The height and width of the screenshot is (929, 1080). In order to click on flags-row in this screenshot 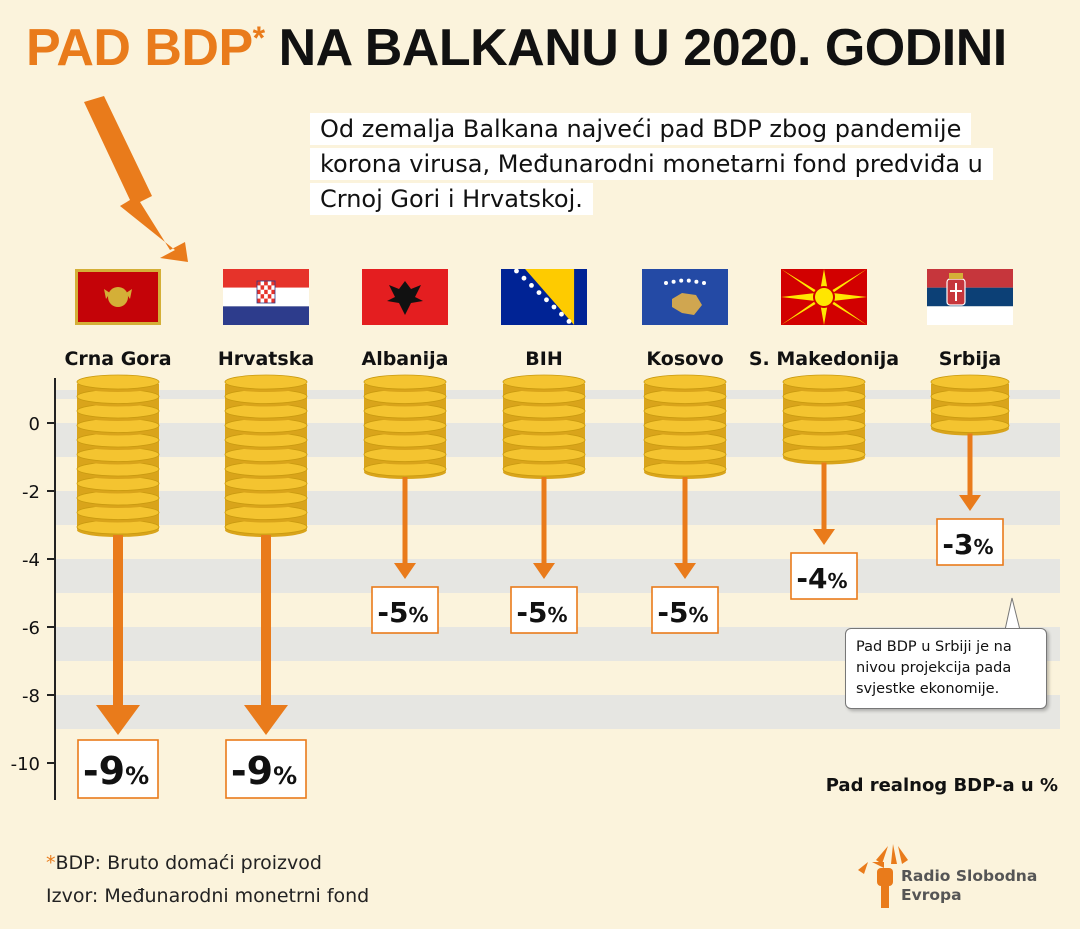, I will do `click(544, 296)`.